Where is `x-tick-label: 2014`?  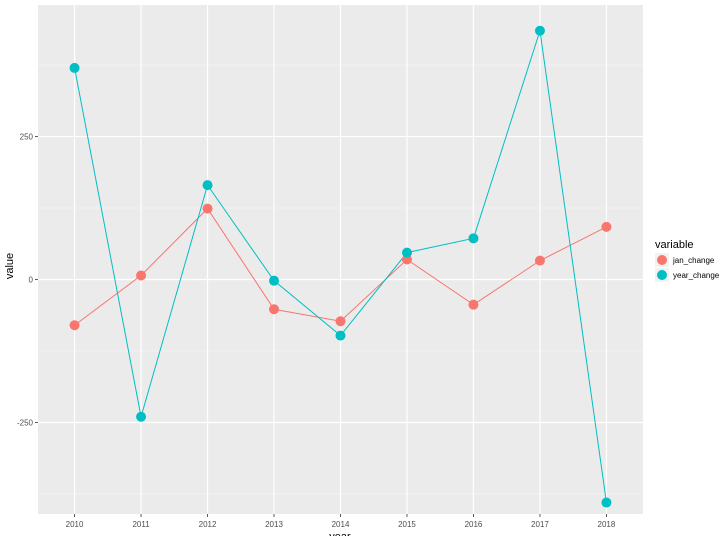
x-tick-label: 2014 is located at coordinates (341, 524).